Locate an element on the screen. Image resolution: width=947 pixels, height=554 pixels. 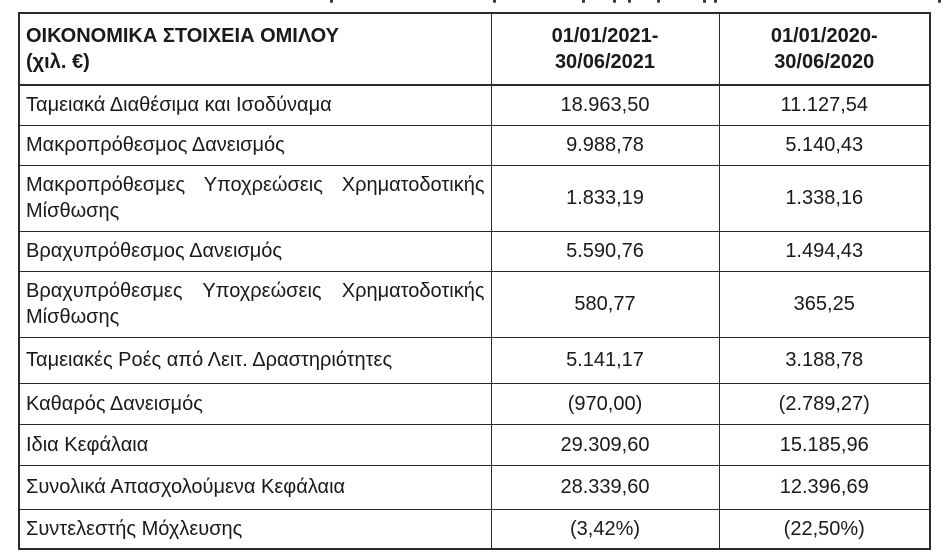
table-title-line1: ΟΙΚΟΝΟΜΙΚΑ ΣΤΟΙΧΕΙΑ ΟΜΙΛΟΥ is located at coordinates (182, 36).